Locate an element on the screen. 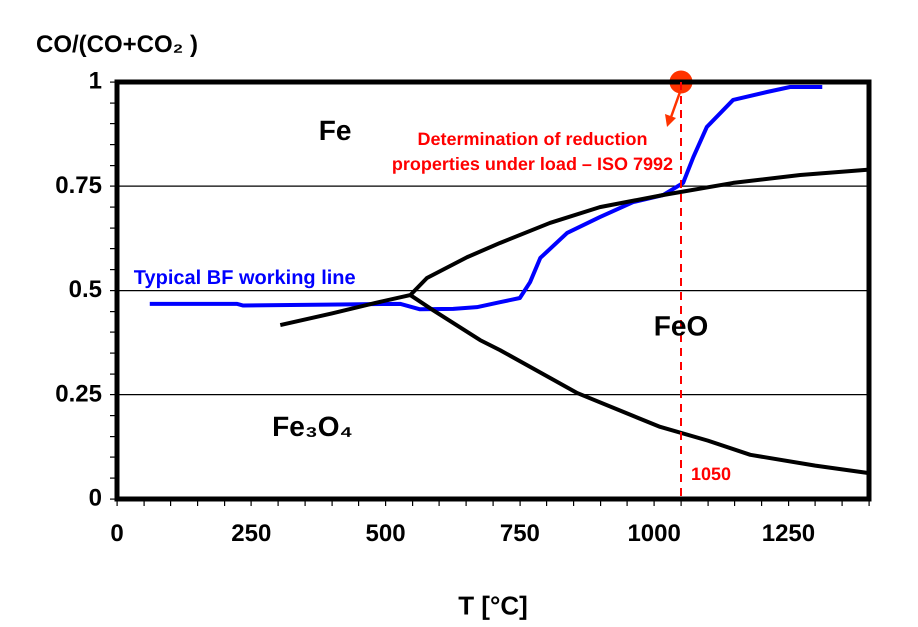 This screenshot has height=627, width=918. y-tick-label: 0.25 is located at coordinates (78, 394).